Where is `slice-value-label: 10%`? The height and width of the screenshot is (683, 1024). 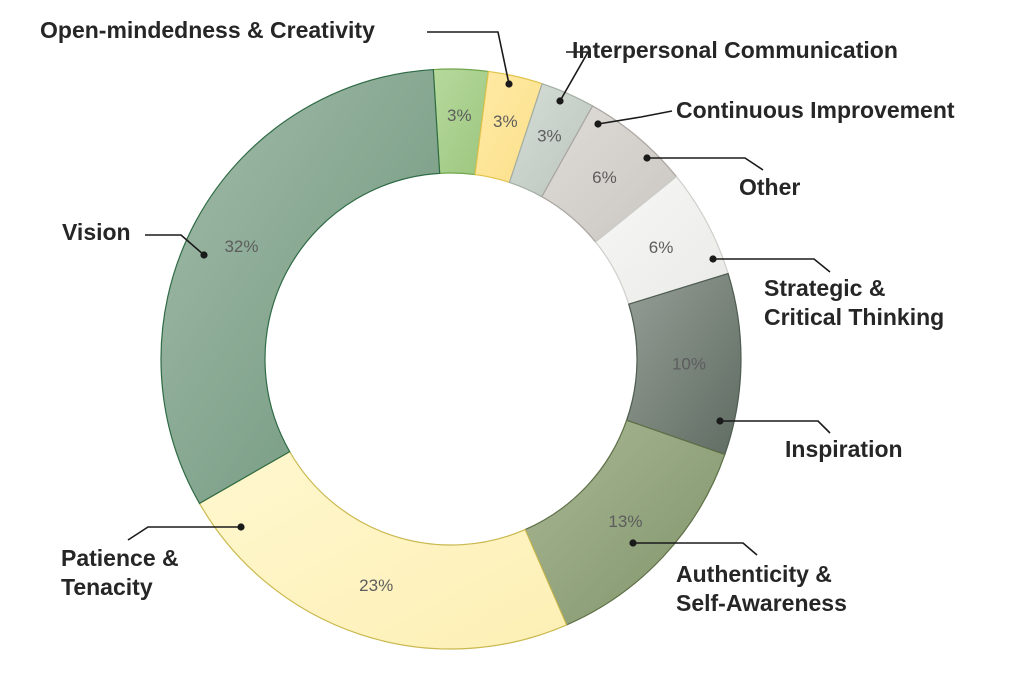
slice-value-label: 10% is located at coordinates (689, 363).